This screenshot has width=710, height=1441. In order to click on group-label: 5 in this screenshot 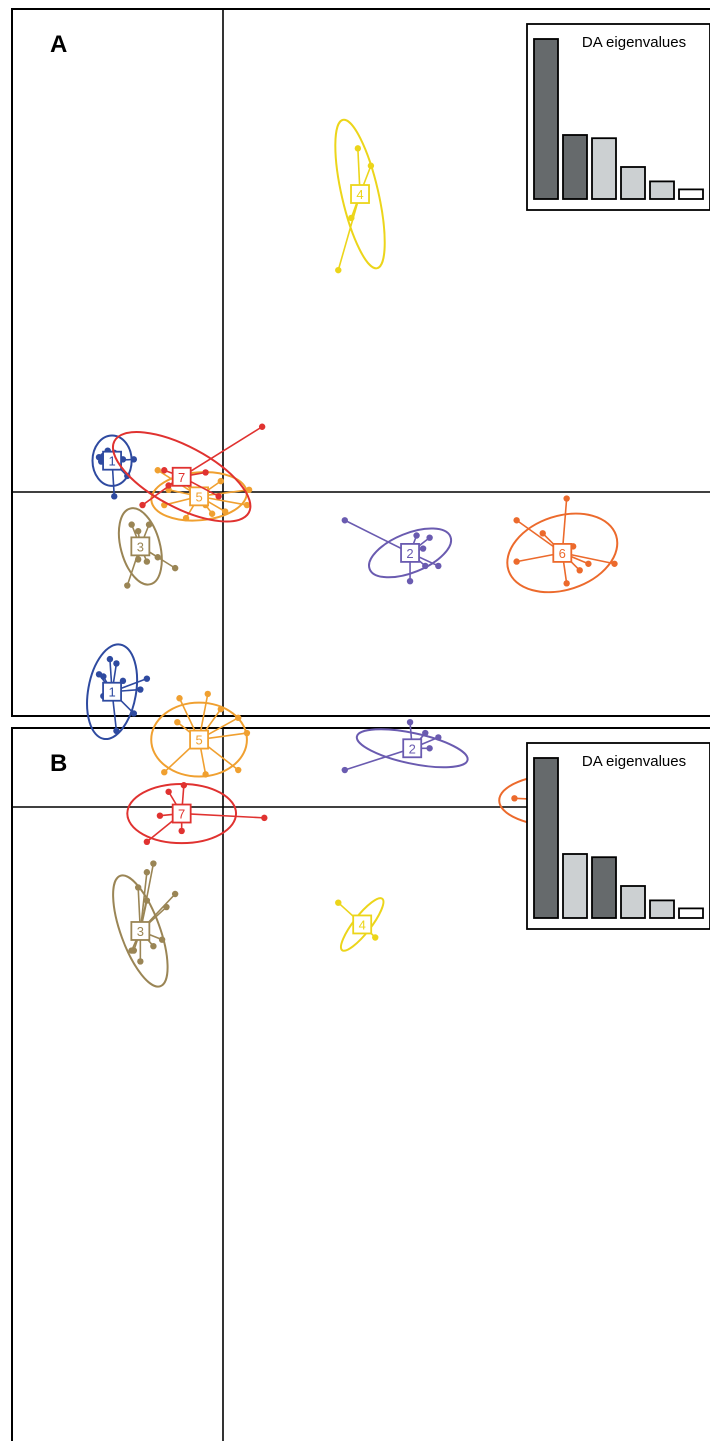, I will do `click(198, 740)`.